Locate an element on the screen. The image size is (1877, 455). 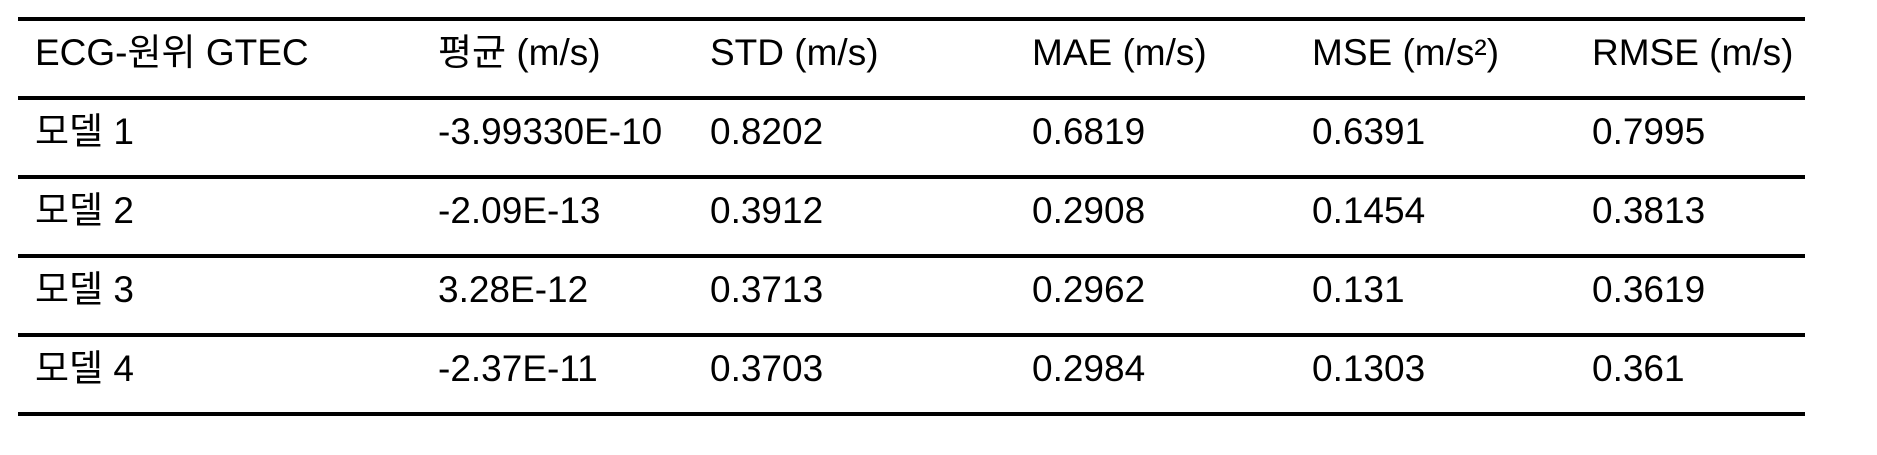
cell-rmse-value: 0.3619 is located at coordinates (1649, 289).